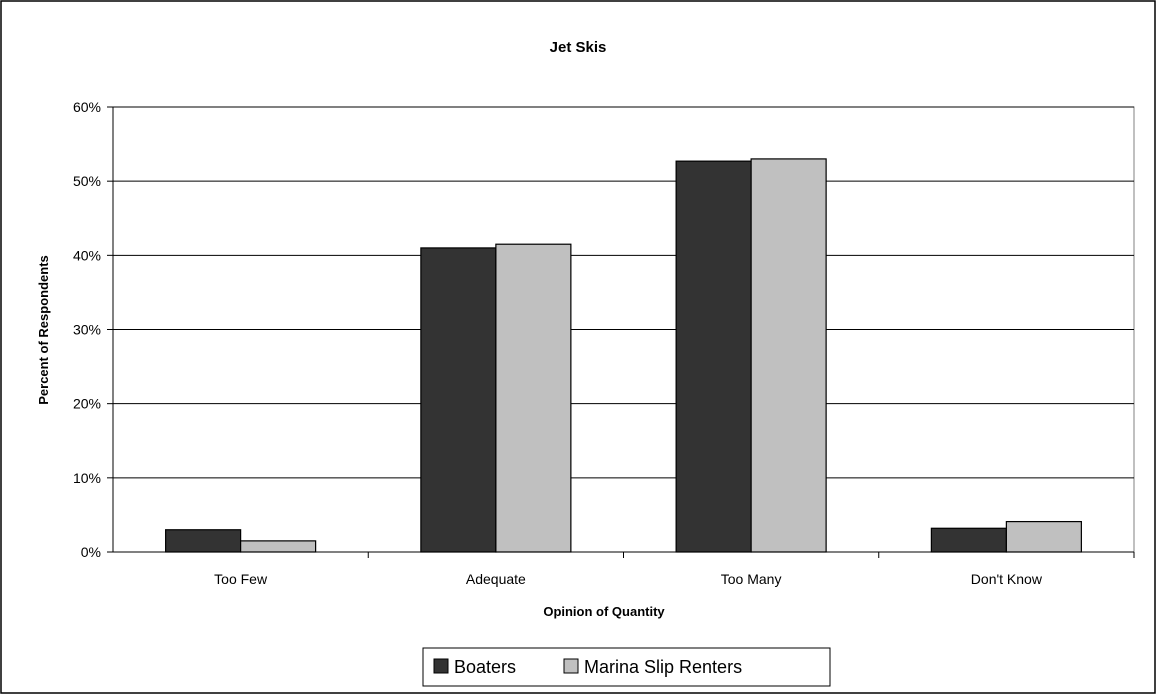 The width and height of the screenshot is (1156, 699). I want to click on legend-swatch-marina-slip-renters, so click(571, 666).